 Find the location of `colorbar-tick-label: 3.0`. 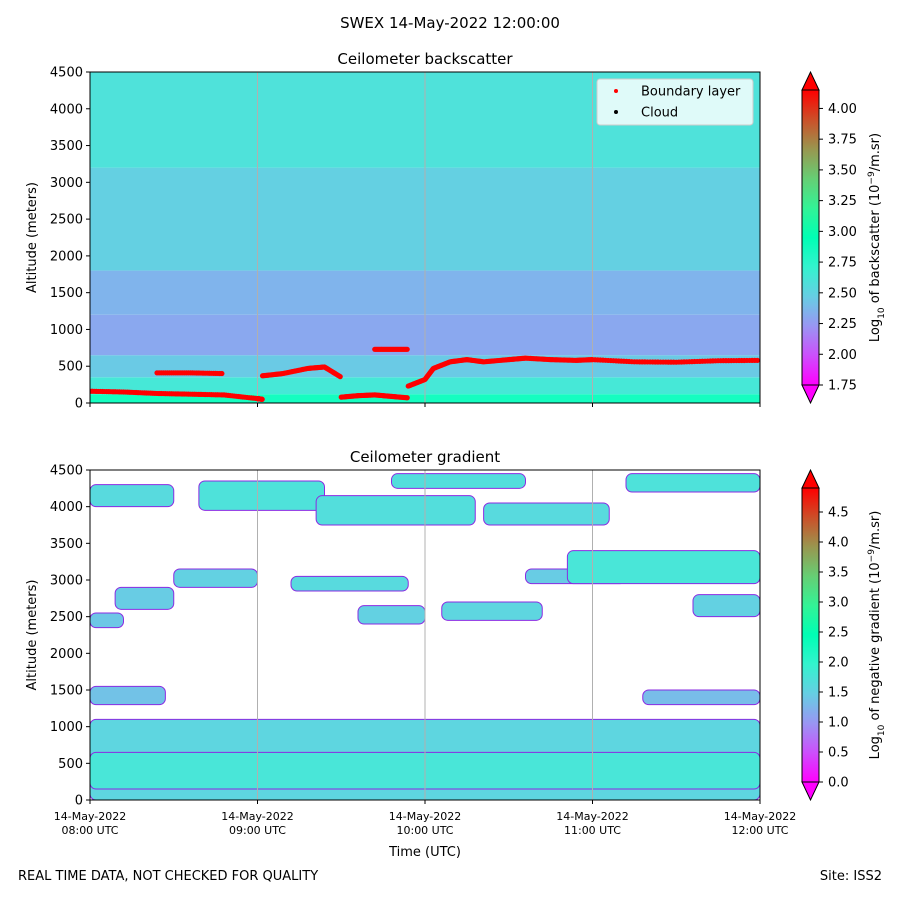

colorbar-tick-label: 3.0 is located at coordinates (838, 603).